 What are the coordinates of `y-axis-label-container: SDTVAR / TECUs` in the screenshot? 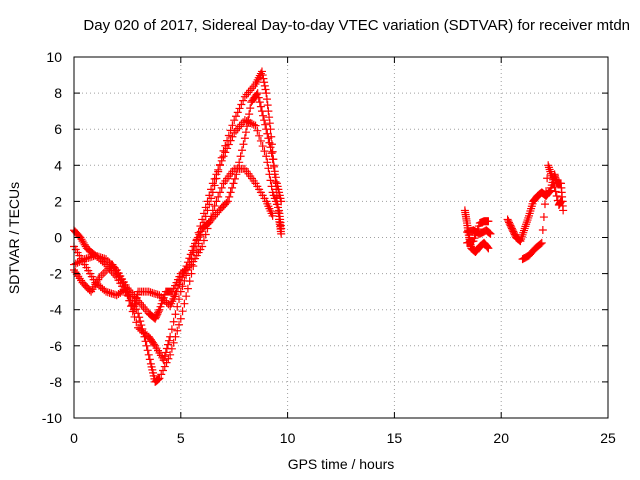 It's located at (14, 238).